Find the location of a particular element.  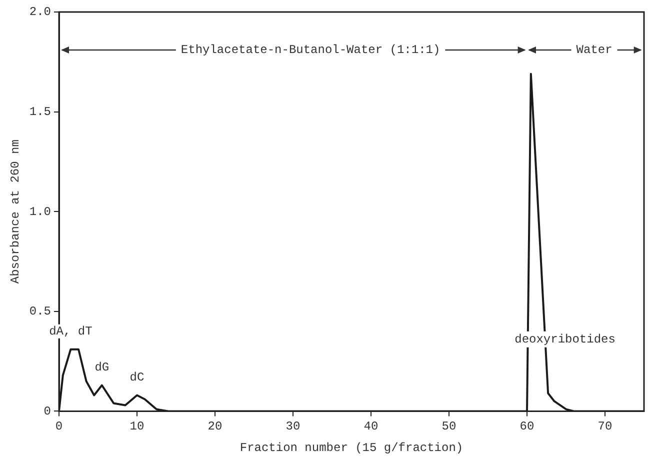

x-tick-label: 10 is located at coordinates (137, 427).